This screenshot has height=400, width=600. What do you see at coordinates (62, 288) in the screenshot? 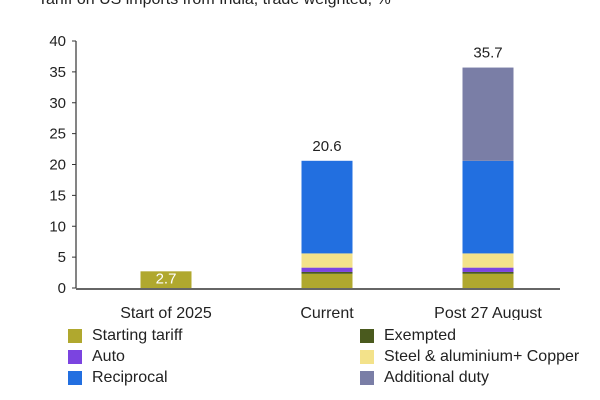
I see `y-tick-label: 0` at bounding box center [62, 288].